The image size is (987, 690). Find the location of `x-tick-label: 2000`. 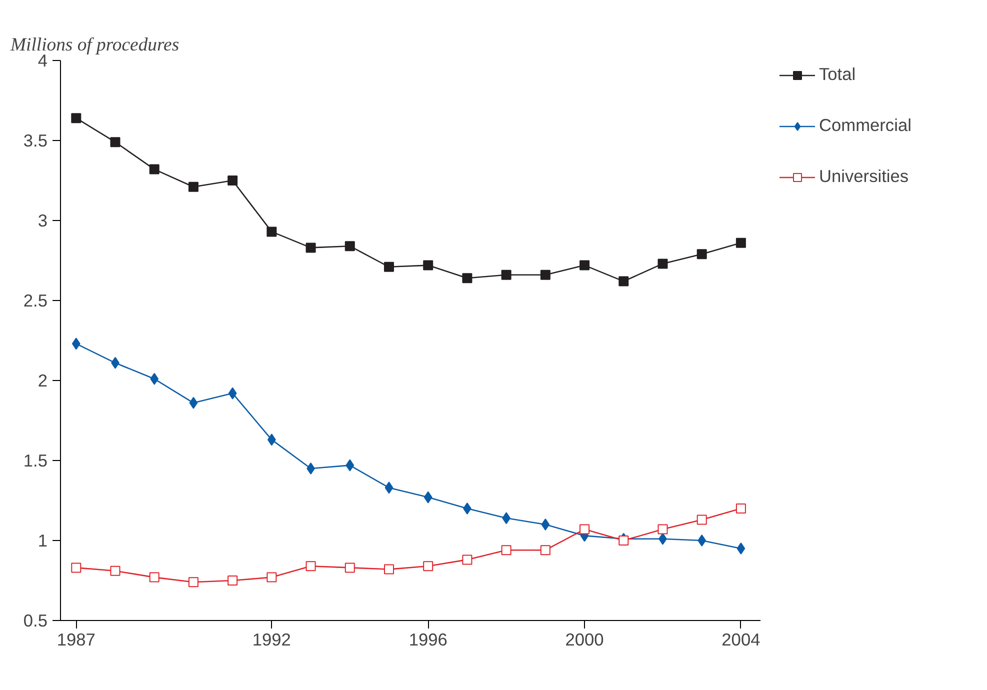

x-tick-label: 2000 is located at coordinates (584, 640).